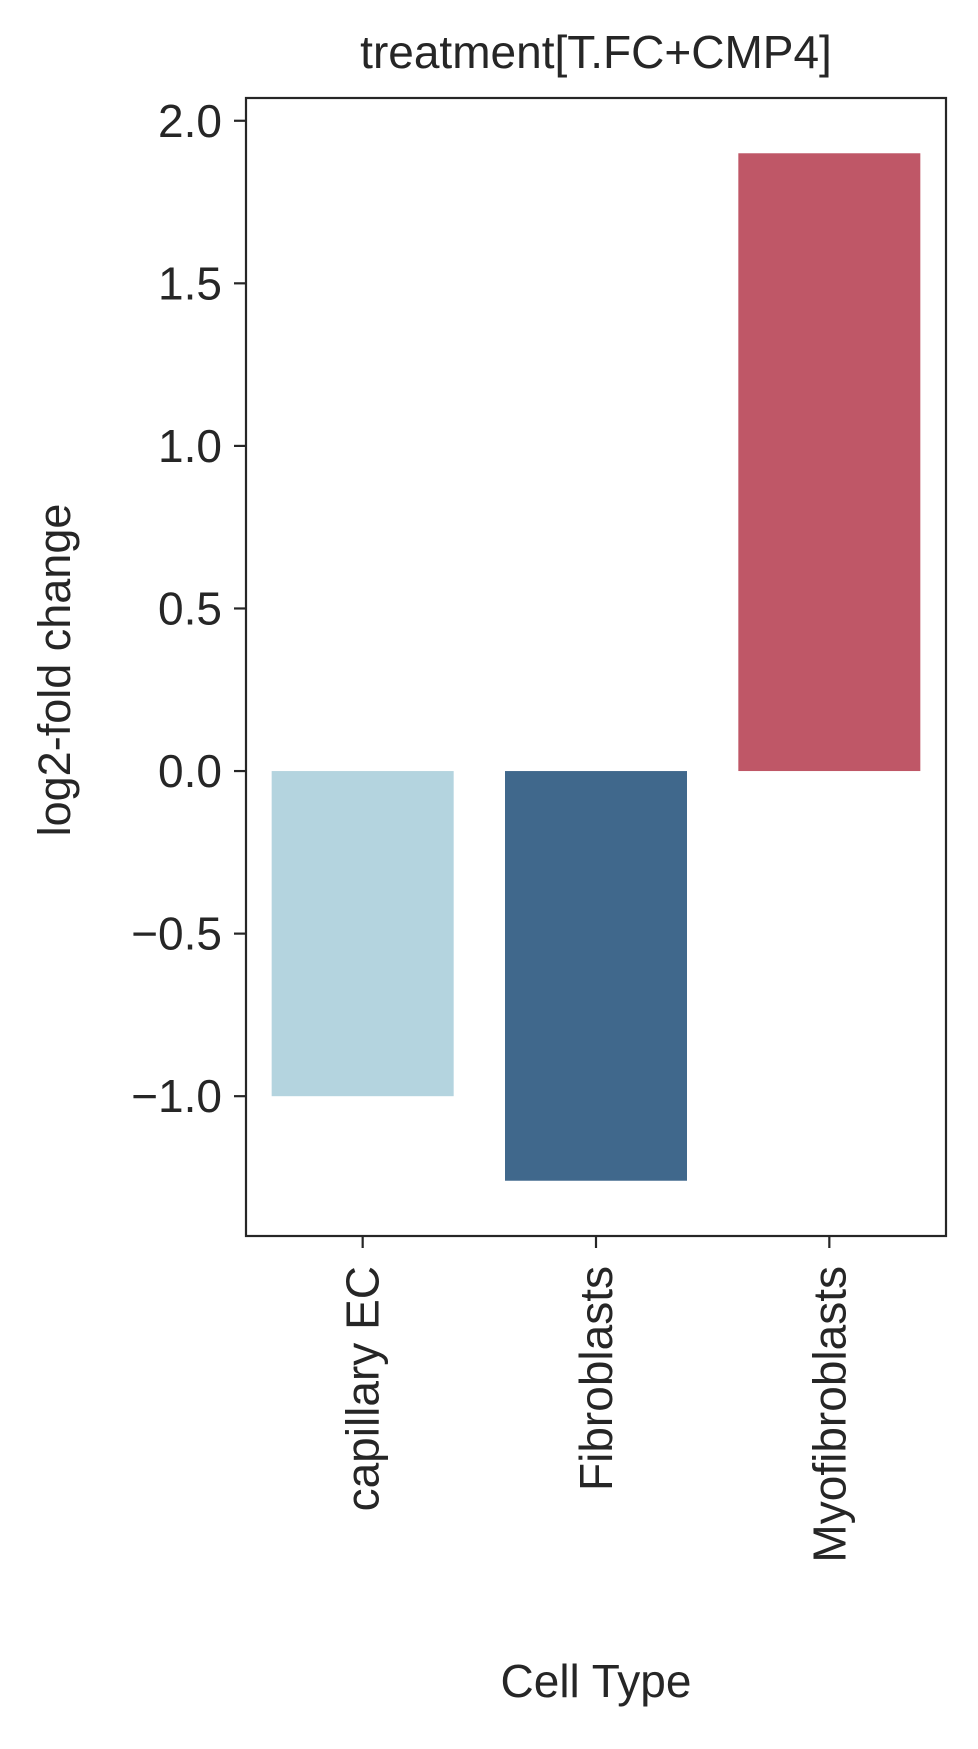 This screenshot has width=978, height=1749. I want to click on y-axis-label: log2-fold change, so click(54, 670).